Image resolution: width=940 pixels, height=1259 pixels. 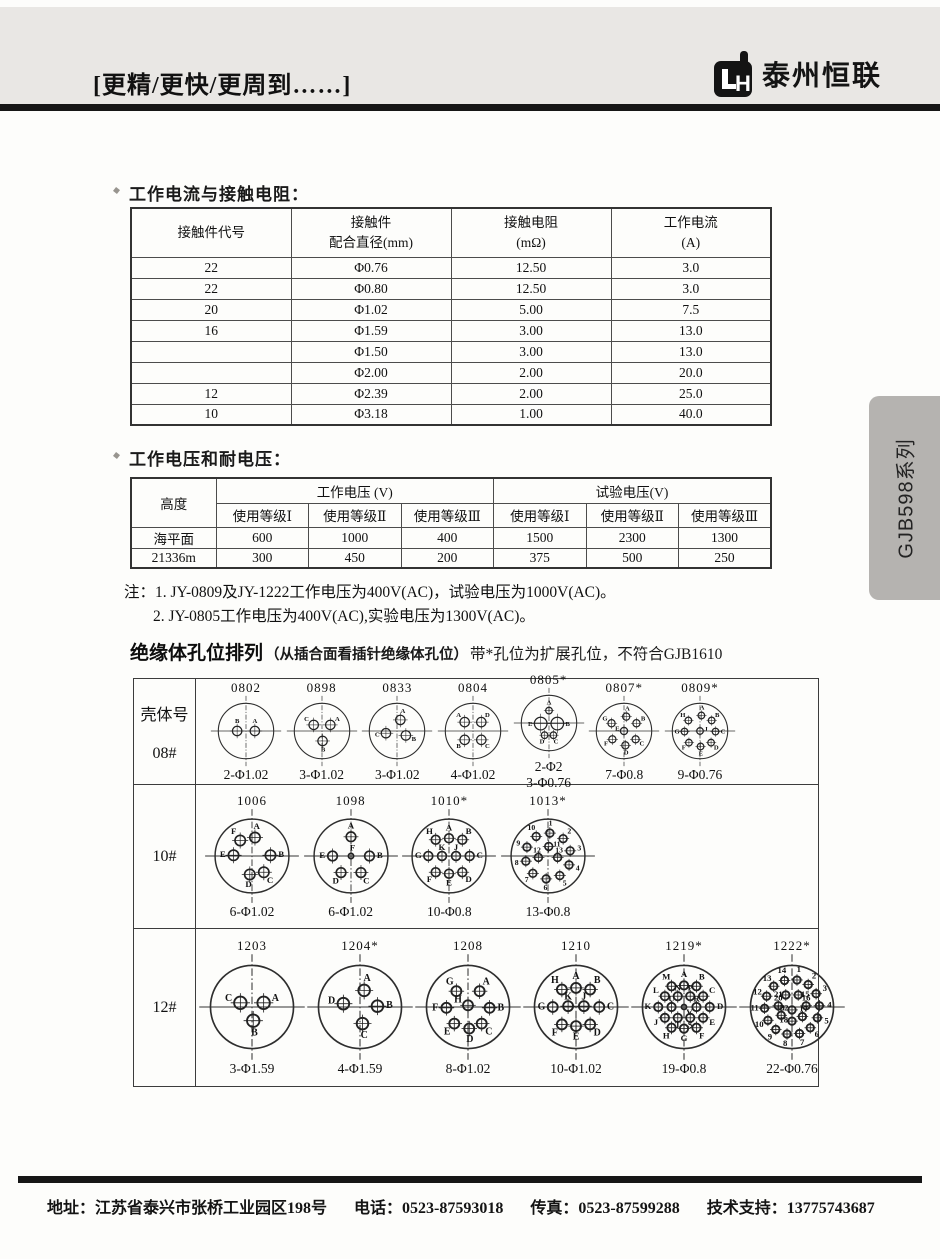 What do you see at coordinates (246, 687) in the screenshot?
I see `connector-model-label: 0802` at bounding box center [246, 687].